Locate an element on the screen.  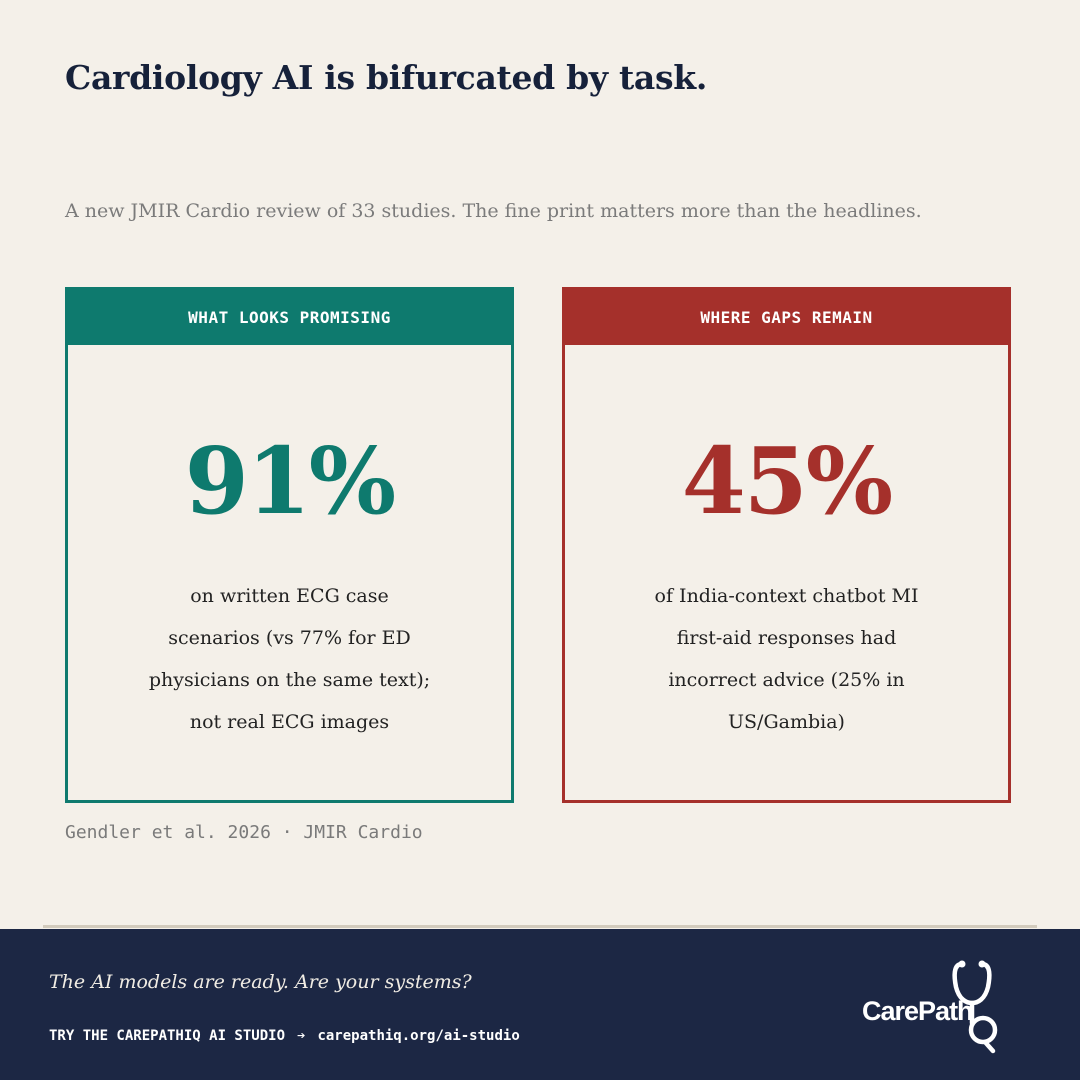
cta-url: carepathiq.org/ai-studio is located at coordinates (418, 1036).